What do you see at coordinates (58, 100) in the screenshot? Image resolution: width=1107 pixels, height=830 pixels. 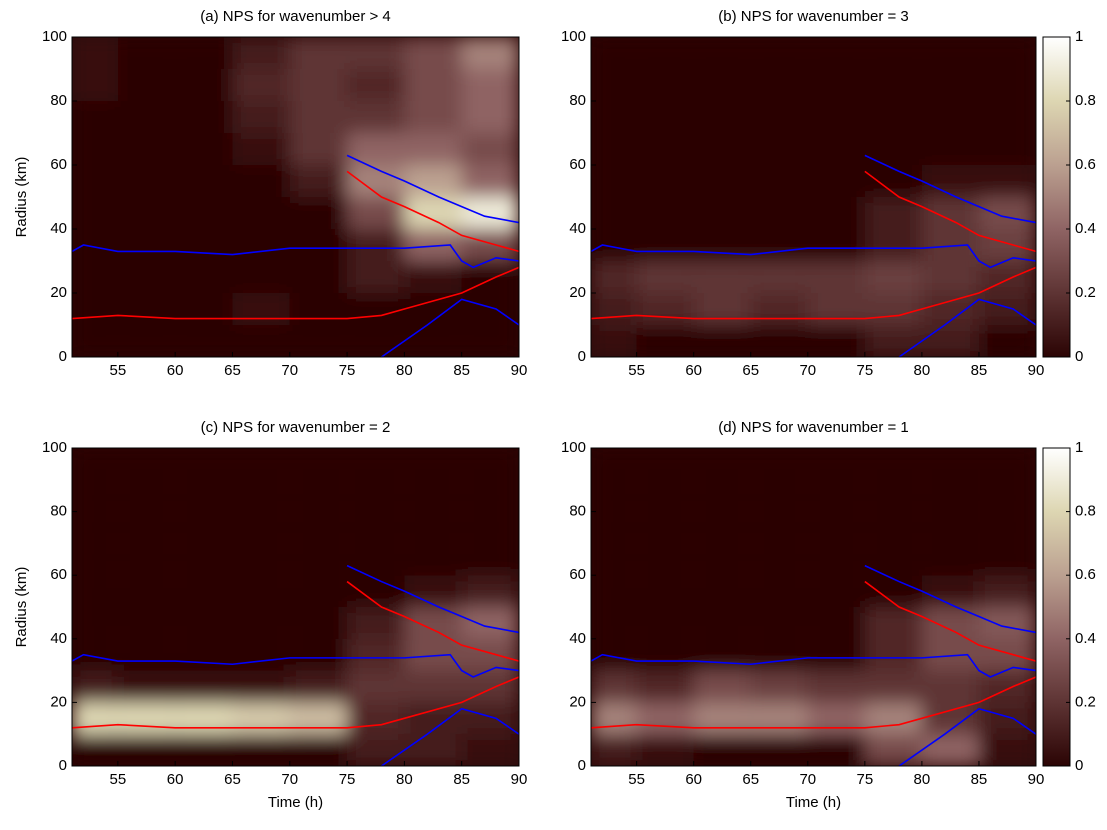 I see `y-tick-label: 80` at bounding box center [58, 100].